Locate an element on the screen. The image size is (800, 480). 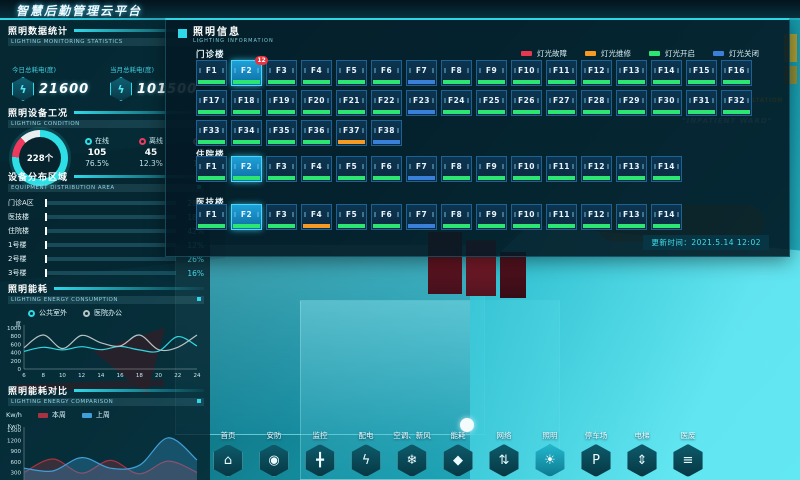
consumption-line-chart: 0 200 400 600 800 1000 6 8 10 12 14 16 18 20 22 24 度 is located at coordinates (104, 349).